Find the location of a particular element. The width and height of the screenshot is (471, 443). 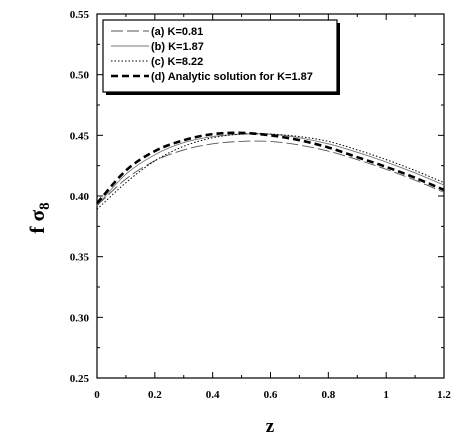

legend-label-2: (b) K=1.87 is located at coordinates (177, 47).